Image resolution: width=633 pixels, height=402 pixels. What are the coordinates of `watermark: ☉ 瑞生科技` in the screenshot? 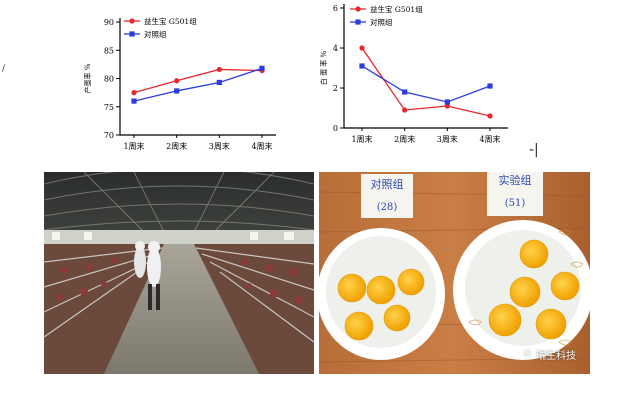 It's located at (549, 354).